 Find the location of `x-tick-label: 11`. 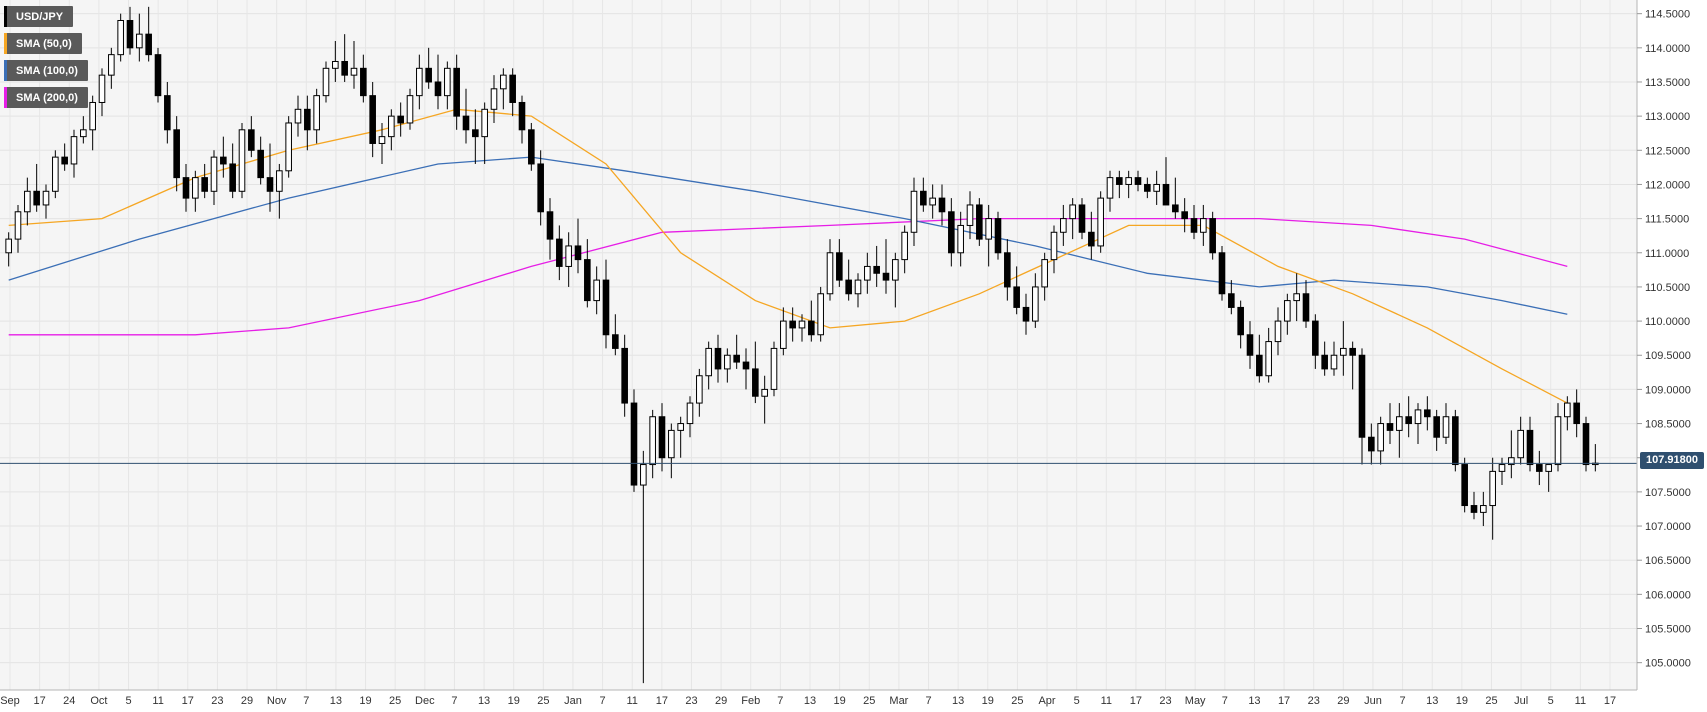

x-tick-label: 11 is located at coordinates (157, 701).